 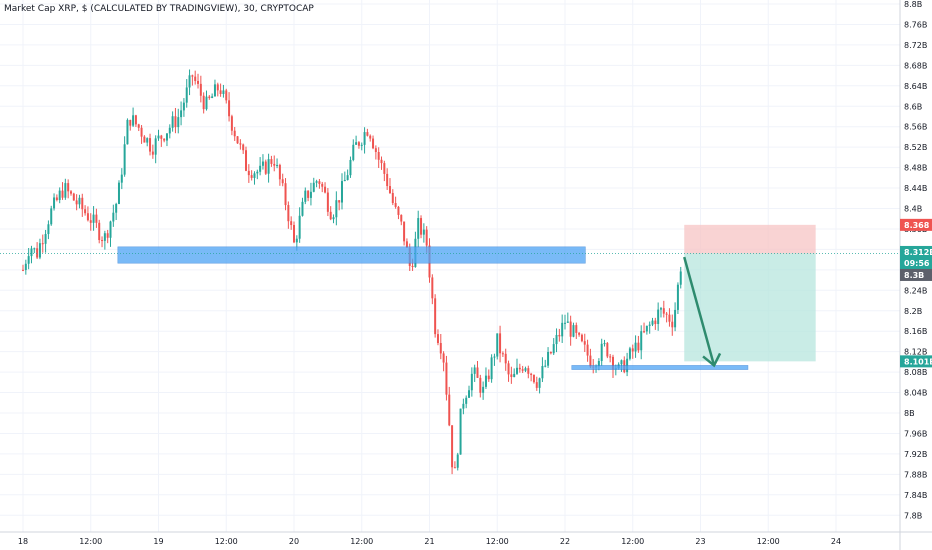 I want to click on price-tick-label: 7.96B, so click(x=915, y=433).